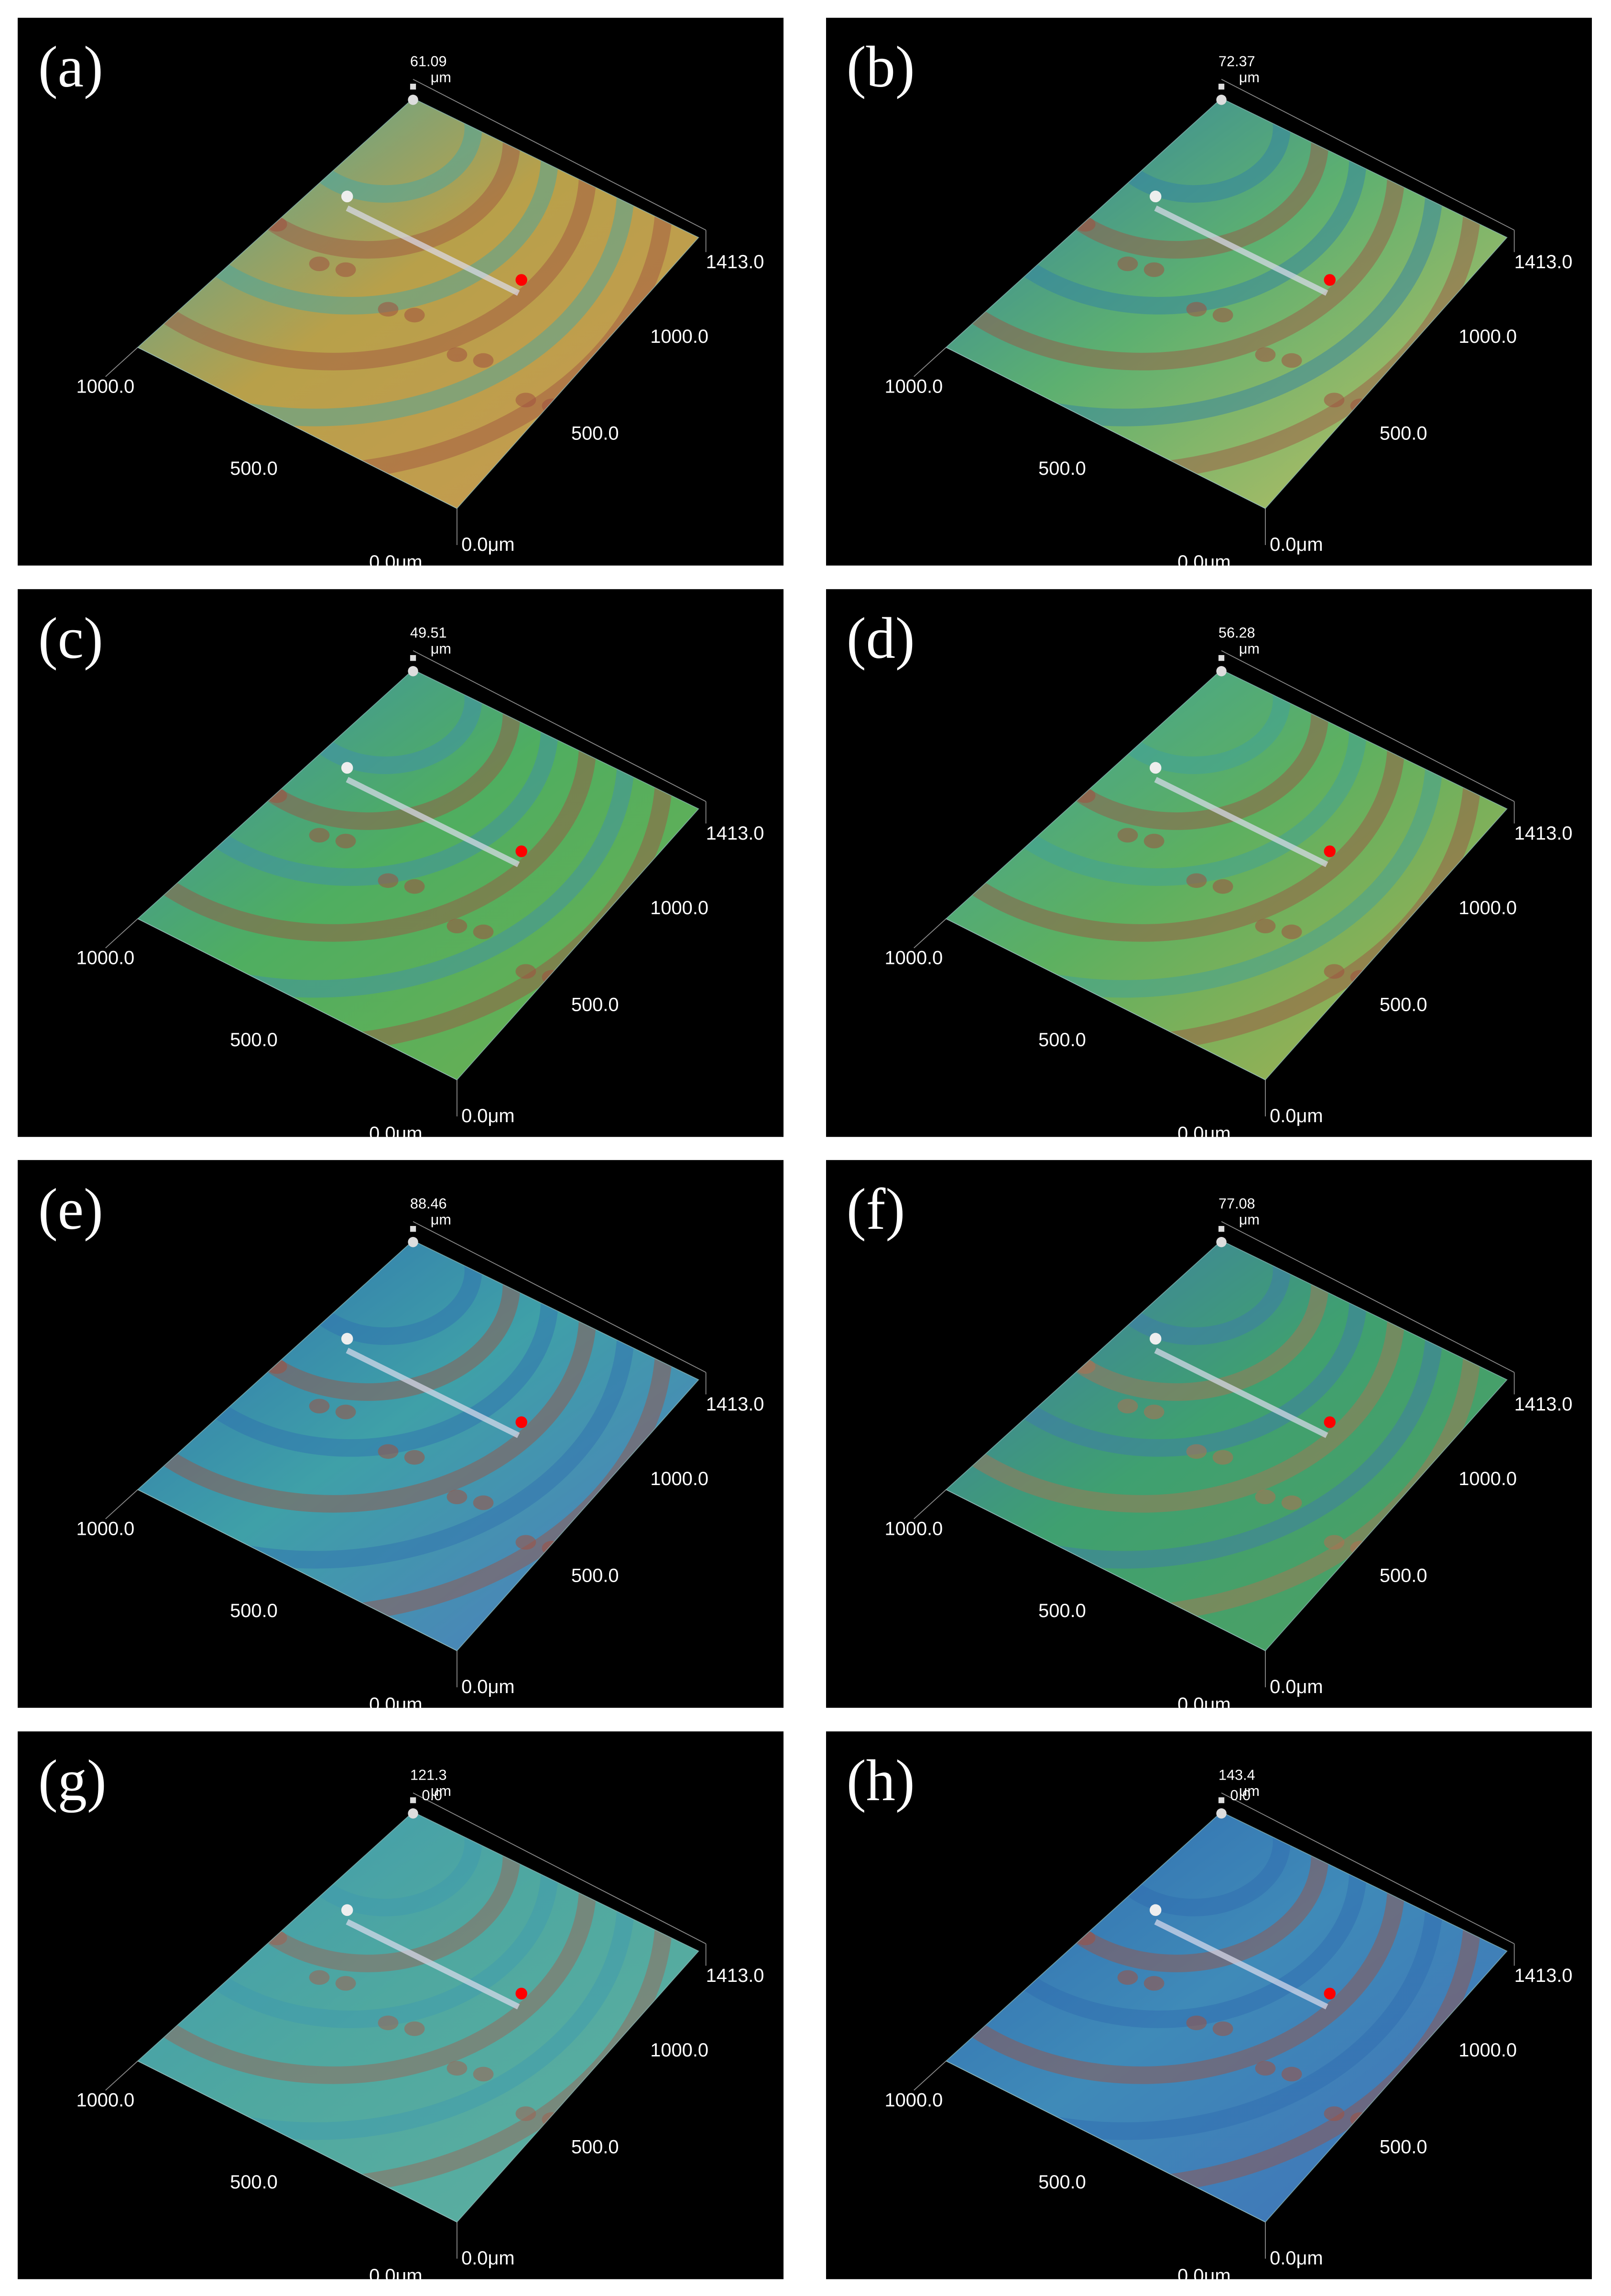 This screenshot has height=2296, width=1611. Describe the element at coordinates (1237, 1775) in the screenshot. I see `z-max: 143.4` at that location.